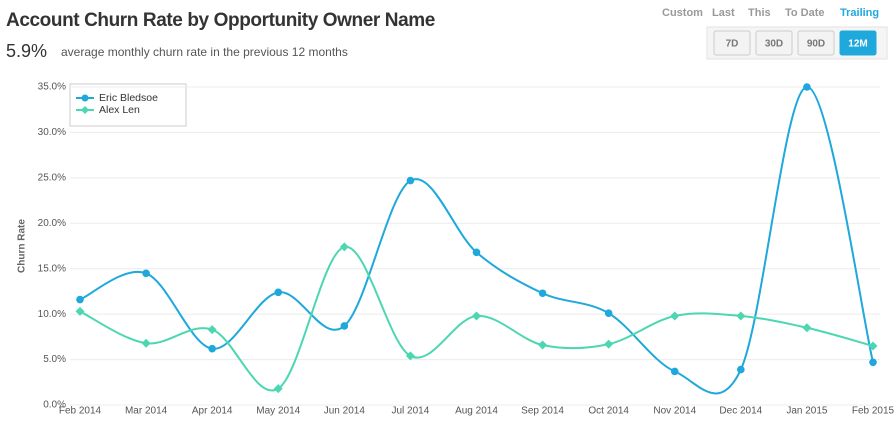 This screenshot has height=429, width=894. I want to click on x-tick-label: Sep 2014, so click(542, 411).